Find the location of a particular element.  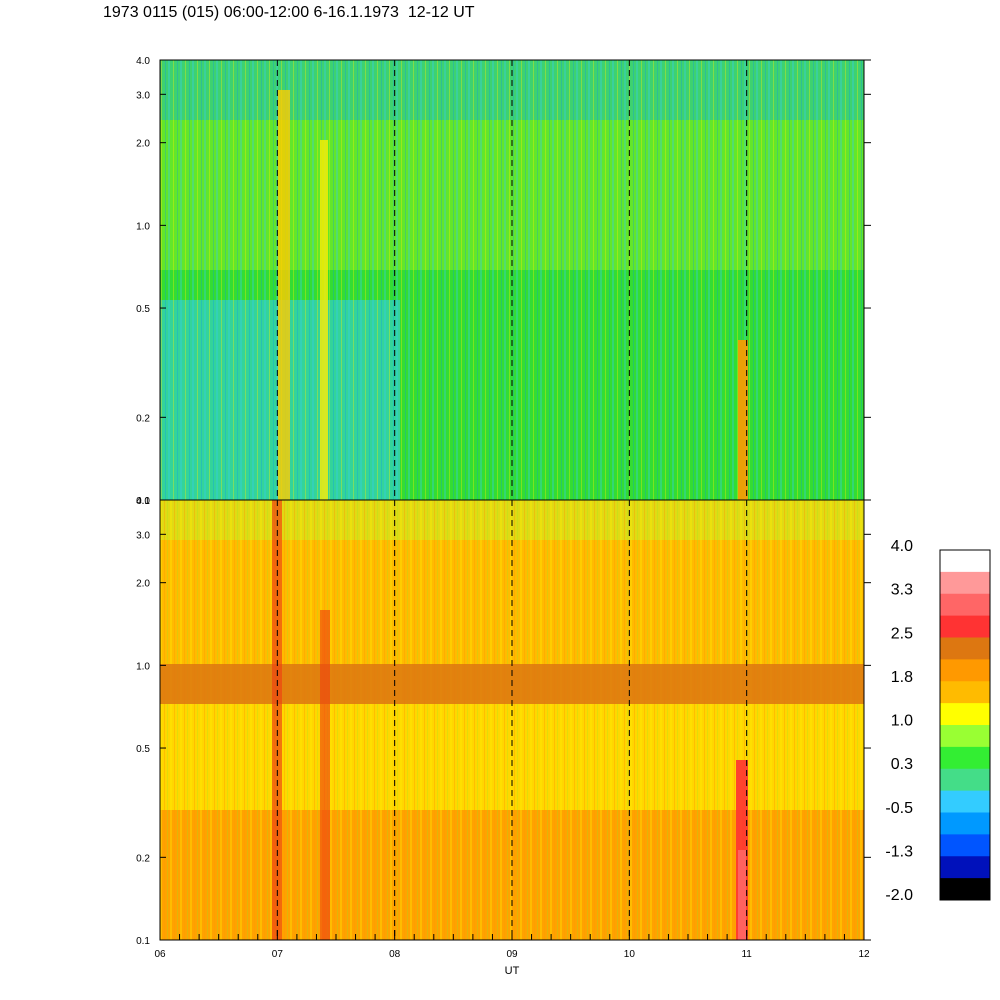

xtick-label: 11 is located at coordinates (746, 954).